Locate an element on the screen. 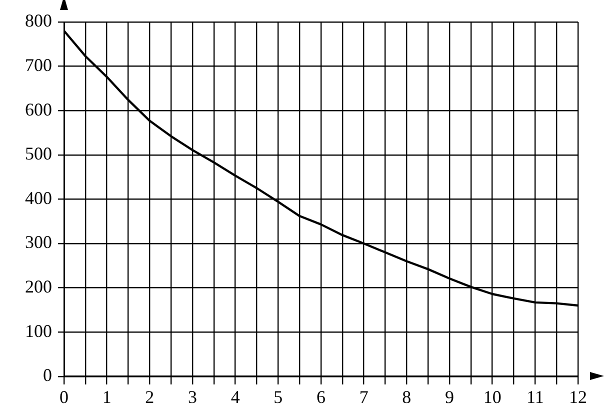  x-tick-label: 7 is located at coordinates (363, 396).